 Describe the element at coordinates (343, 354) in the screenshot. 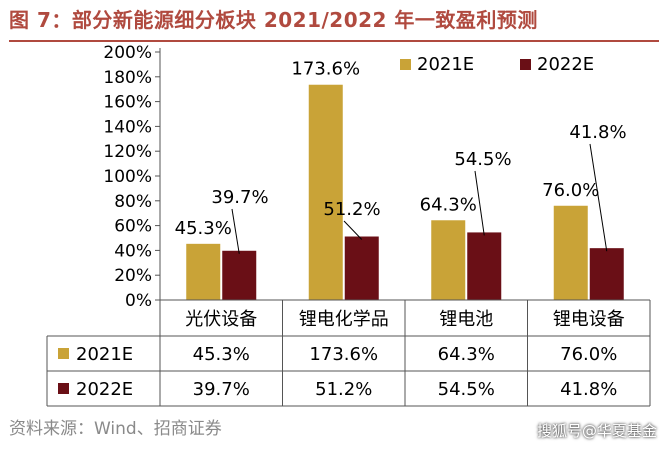

I see `table-cell-2021E-1: 173.6%` at that location.